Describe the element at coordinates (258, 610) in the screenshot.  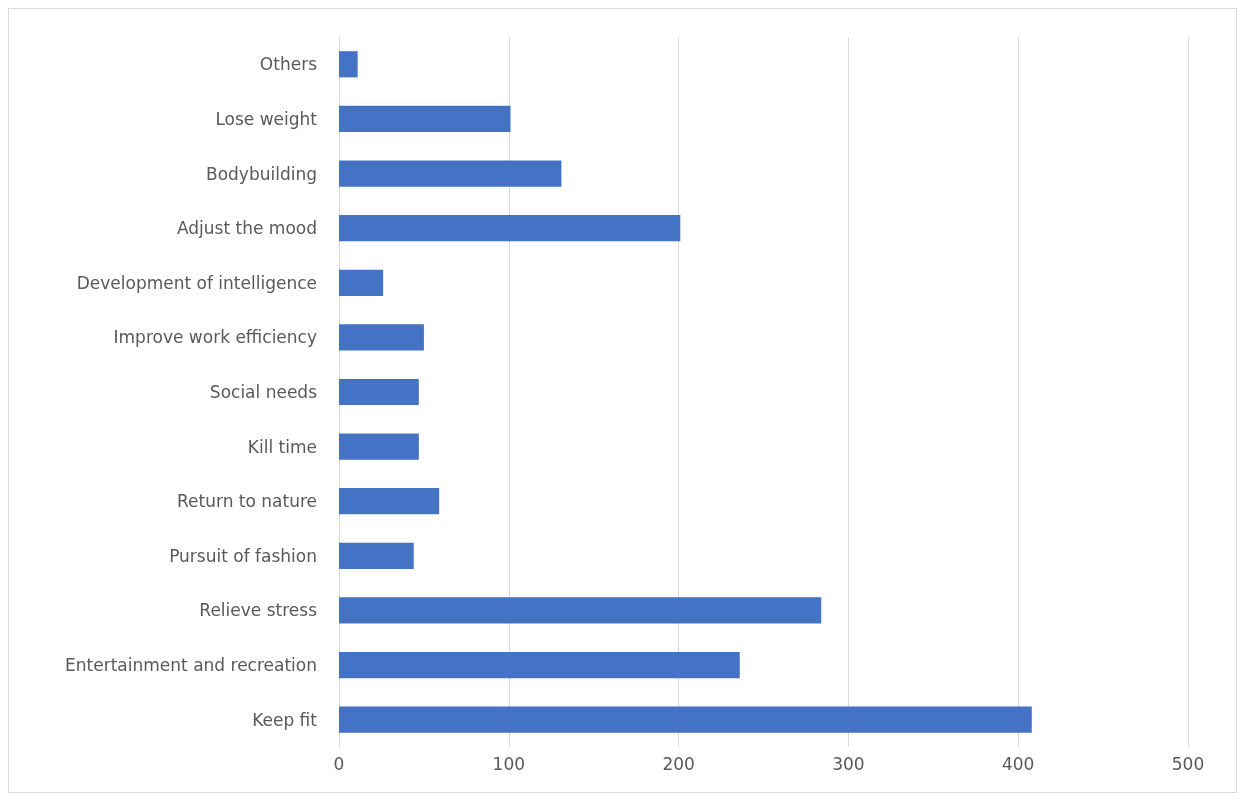
I see `y-tick-label: Relieve stress` at that location.